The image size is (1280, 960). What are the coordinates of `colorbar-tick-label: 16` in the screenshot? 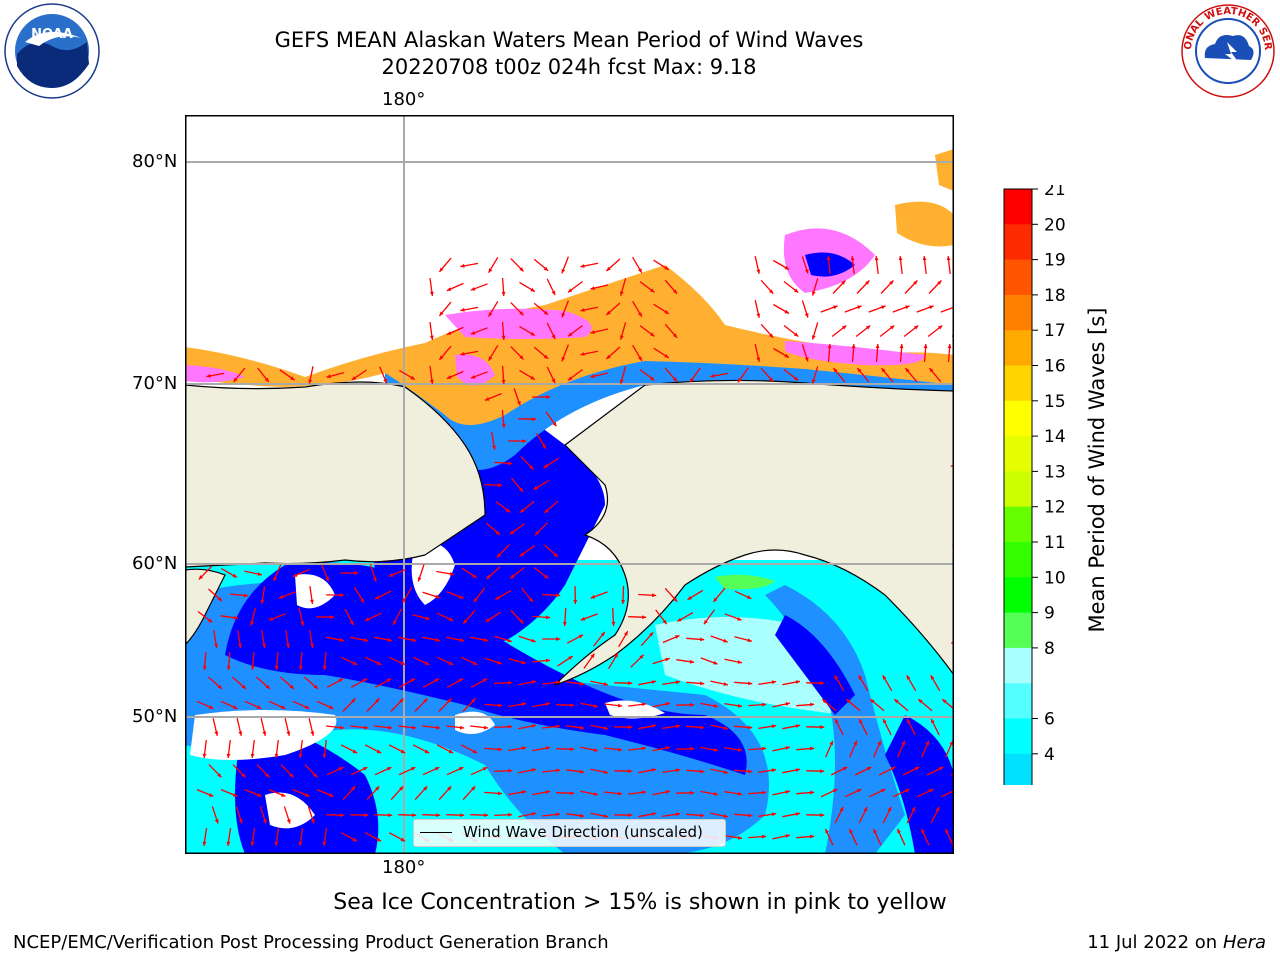 It's located at (1055, 367).